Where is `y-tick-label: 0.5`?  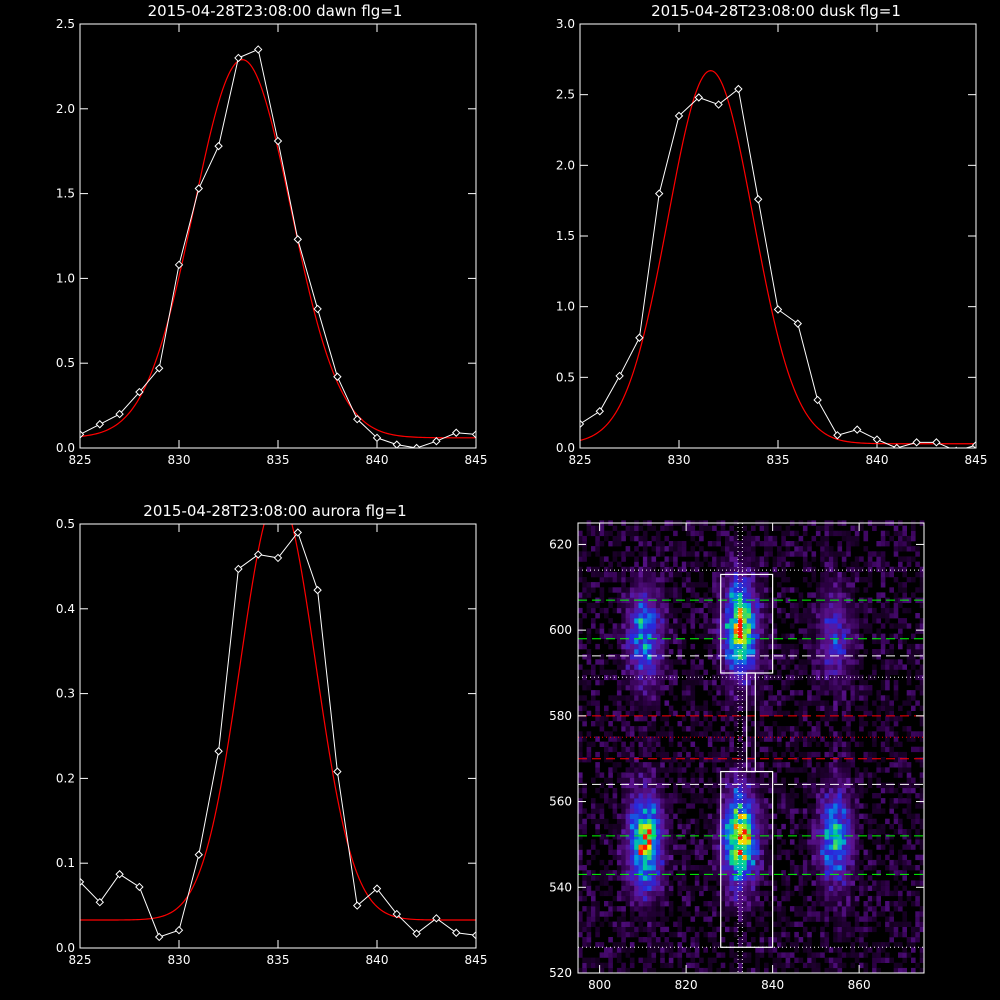 y-tick-label: 0.5 is located at coordinates (565, 377).